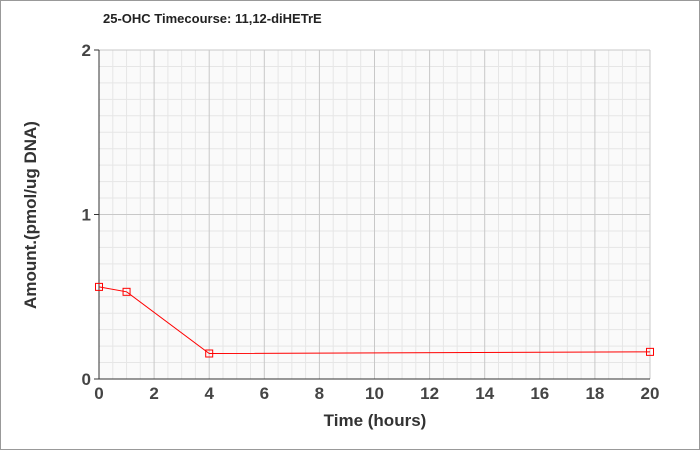  I want to click on x-axis-label: Time (hours), so click(375, 420).